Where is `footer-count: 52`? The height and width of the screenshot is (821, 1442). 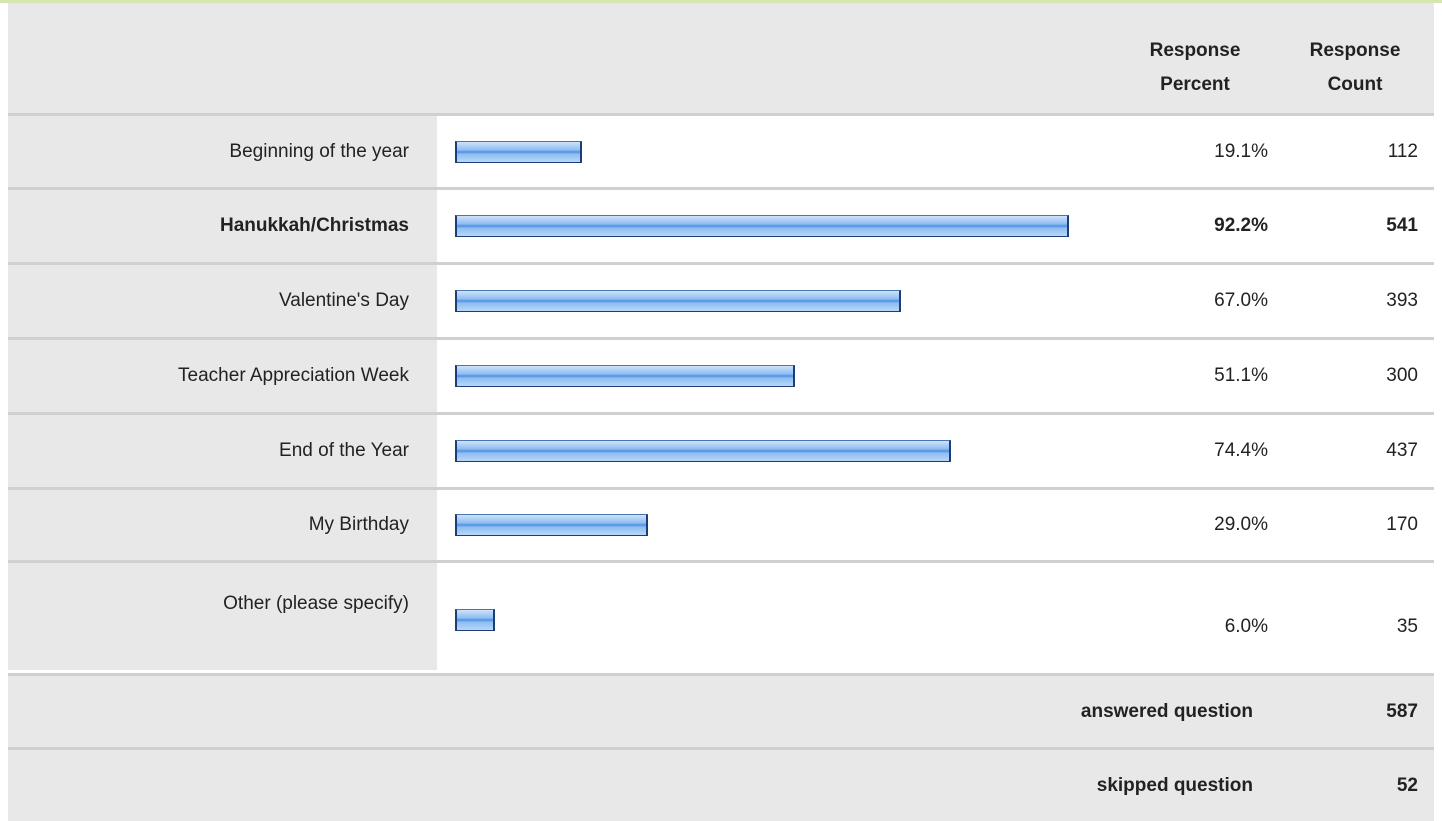 footer-count: 52 is located at coordinates (1407, 785).